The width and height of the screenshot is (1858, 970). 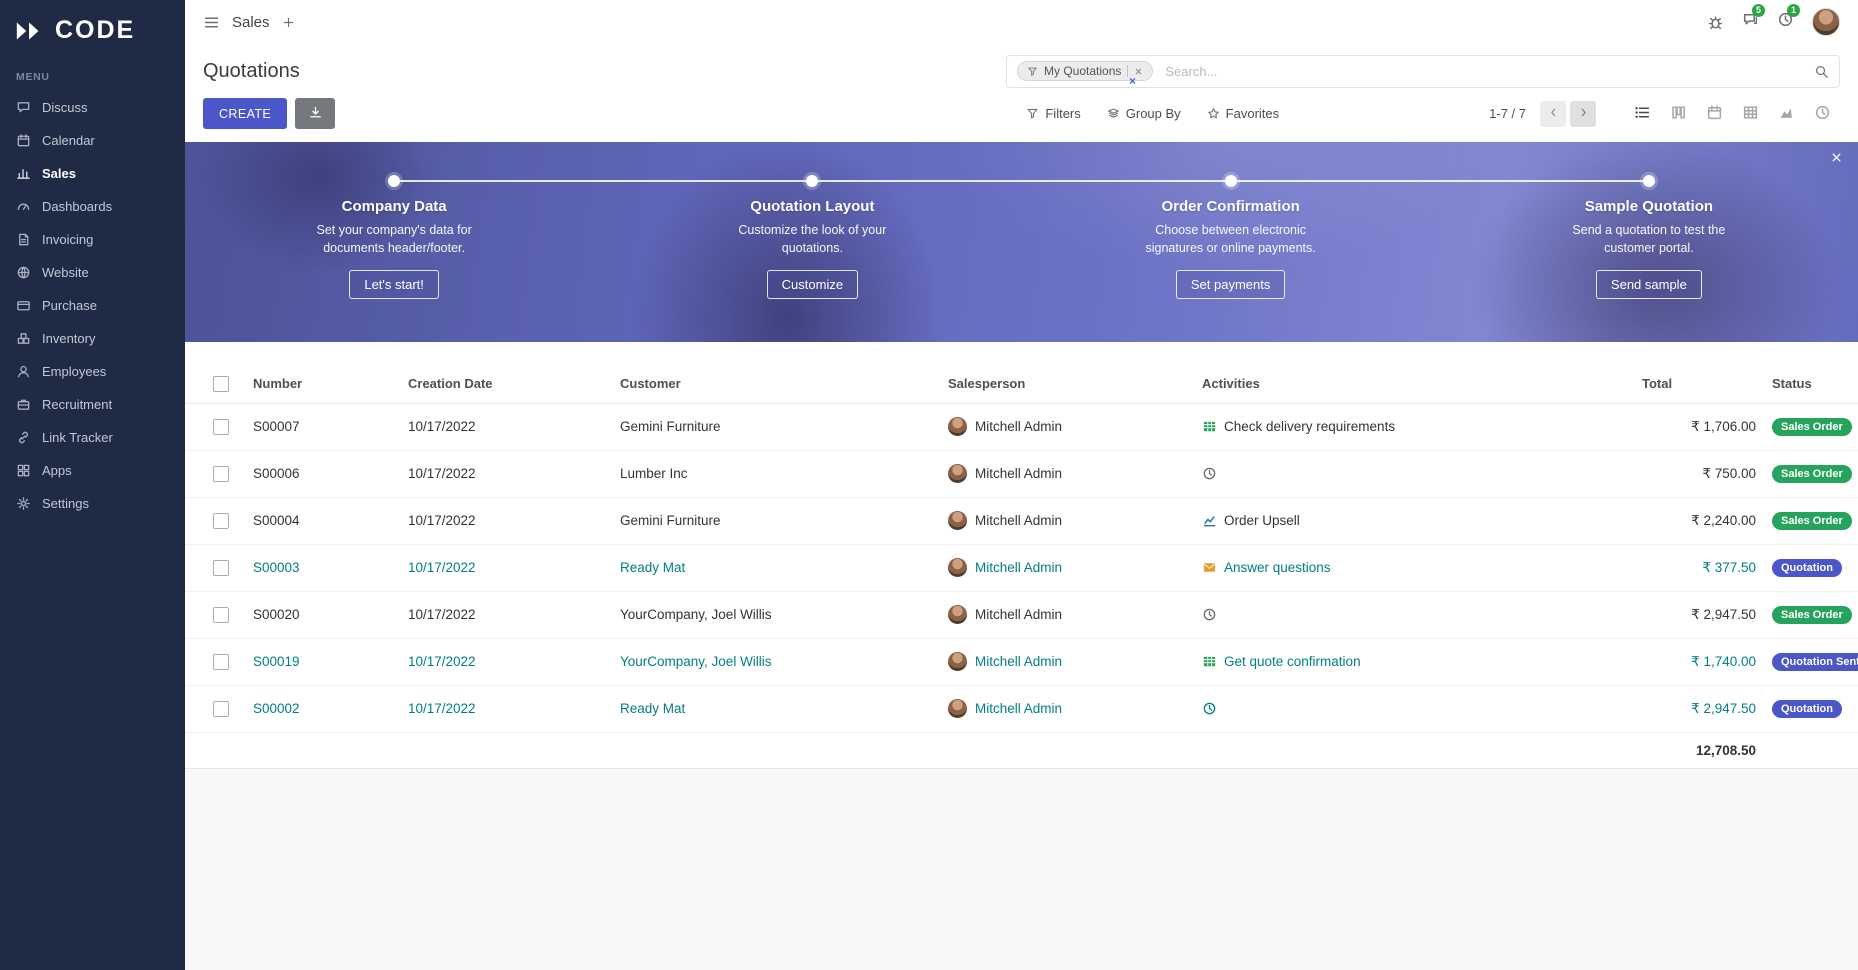 What do you see at coordinates (92, 437) in the screenshot?
I see `sidebar-item-link-tracker: Link Tracker` at bounding box center [92, 437].